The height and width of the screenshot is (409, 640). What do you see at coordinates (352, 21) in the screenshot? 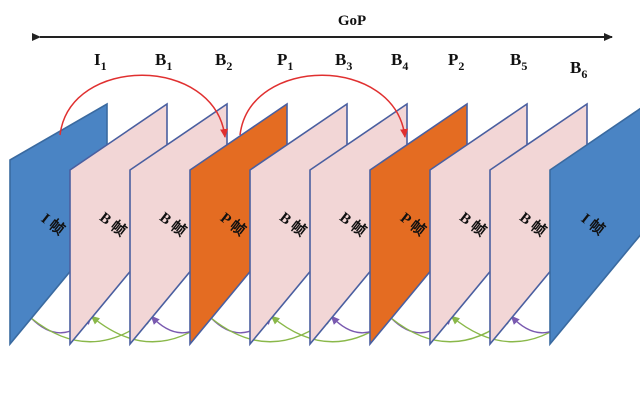
I see `gop-label: GoP` at bounding box center [352, 21].